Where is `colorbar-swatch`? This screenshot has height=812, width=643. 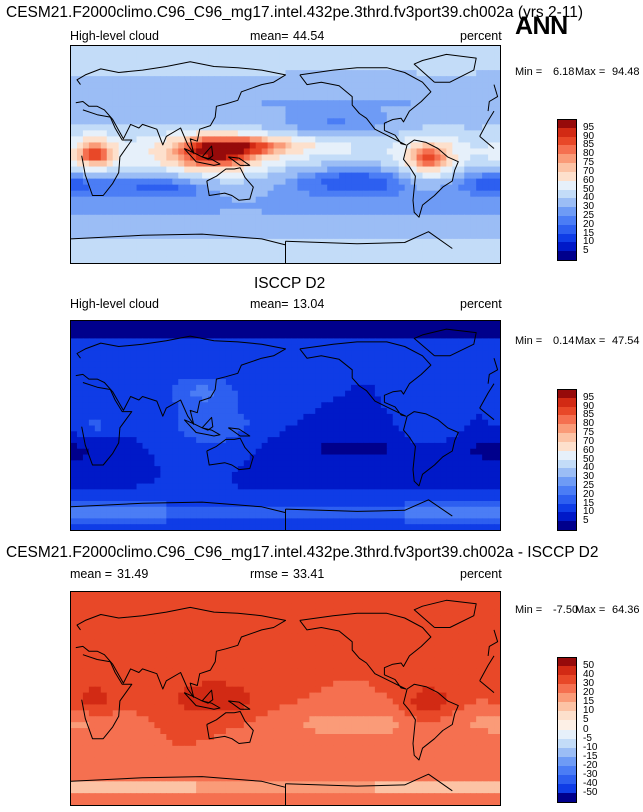
colorbar-swatch is located at coordinates (567, 176).